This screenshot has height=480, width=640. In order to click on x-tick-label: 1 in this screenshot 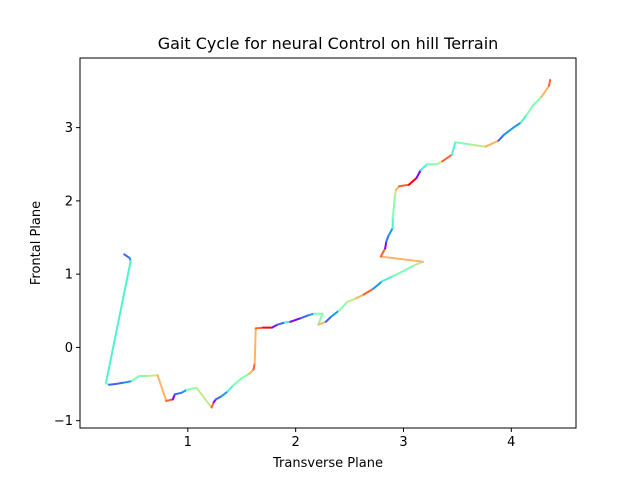, I will do `click(188, 442)`.